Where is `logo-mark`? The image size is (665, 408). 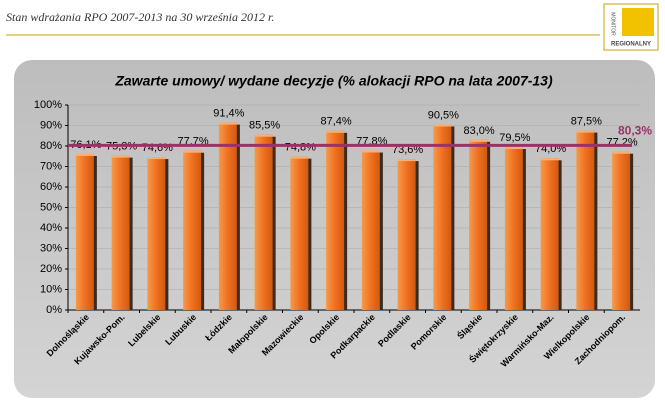
logo-mark is located at coordinates (638, 22).